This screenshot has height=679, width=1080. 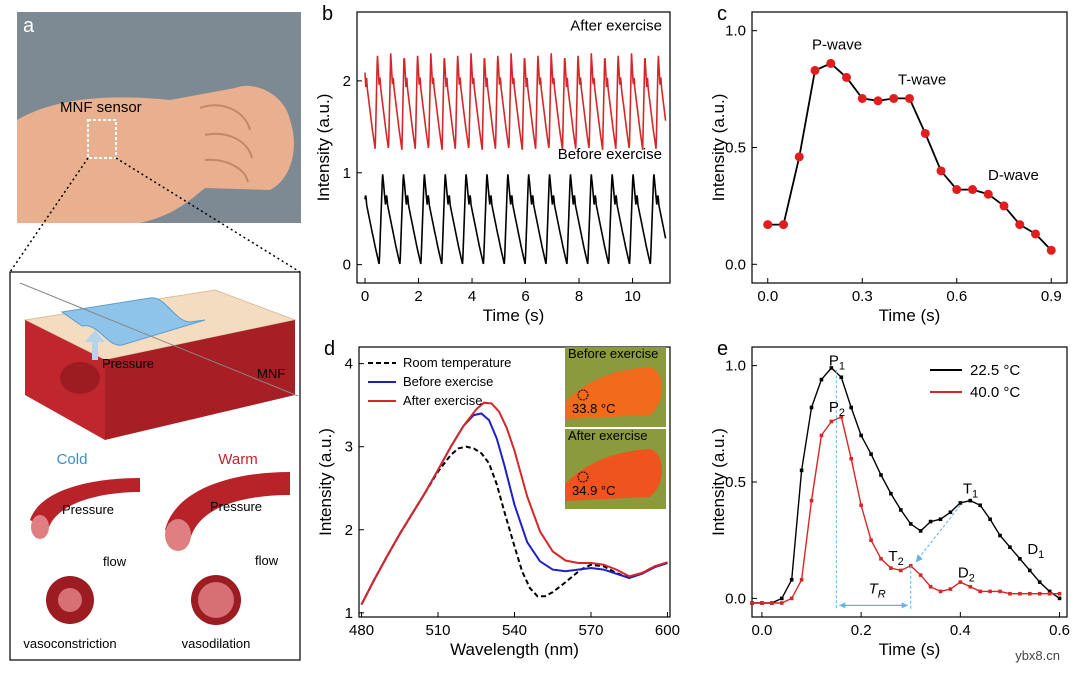 I want to click on annotation-b-1: Before exercise, so click(x=610, y=154).